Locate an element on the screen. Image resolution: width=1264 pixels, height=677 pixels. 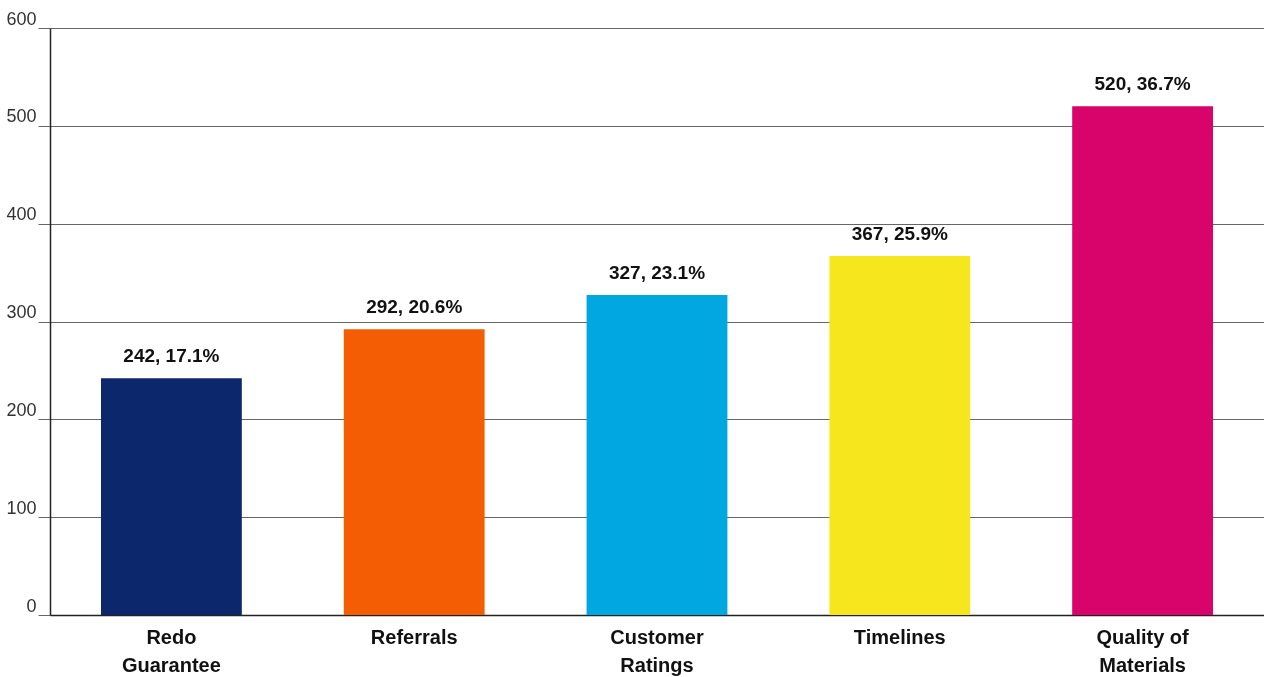
y-tick-label: 200 is located at coordinates (21, 409).